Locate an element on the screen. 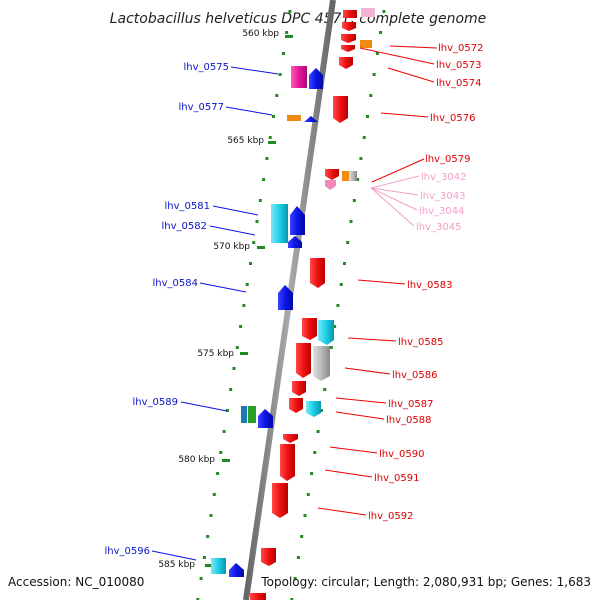 The image size is (600, 600). gene-label-lhv_0587: lhv_0587 is located at coordinates (410, 404).